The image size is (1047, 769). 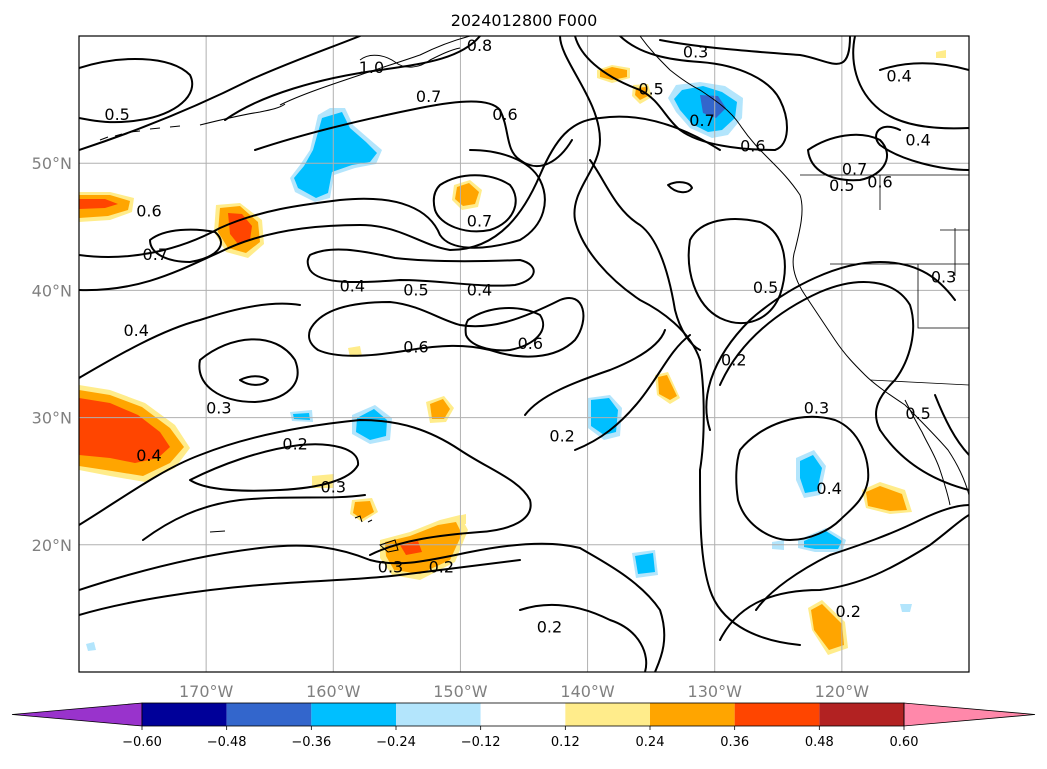 I want to click on colorbar-frame, so click(x=523, y=714).